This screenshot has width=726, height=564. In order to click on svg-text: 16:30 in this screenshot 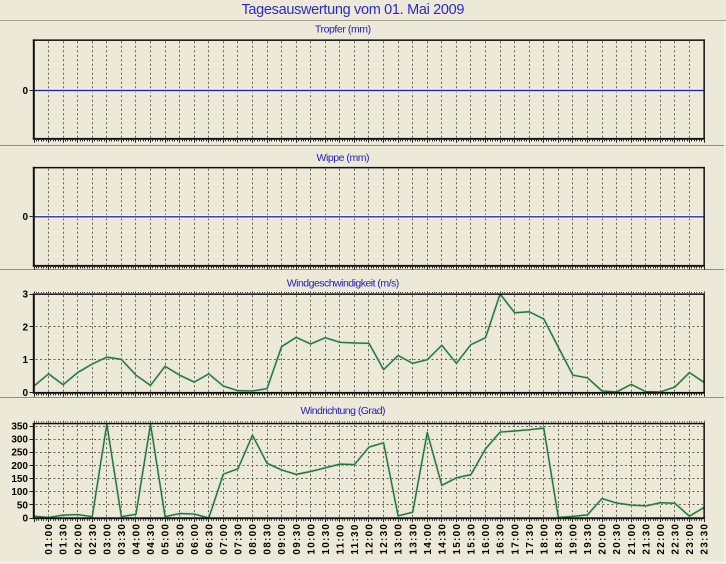, I will do `click(501, 539)`.